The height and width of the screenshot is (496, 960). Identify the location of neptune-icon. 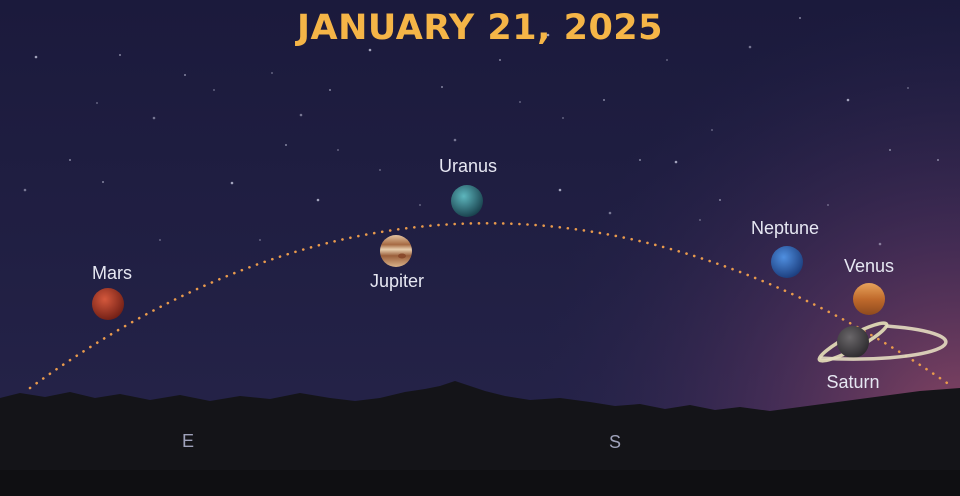
(787, 262).